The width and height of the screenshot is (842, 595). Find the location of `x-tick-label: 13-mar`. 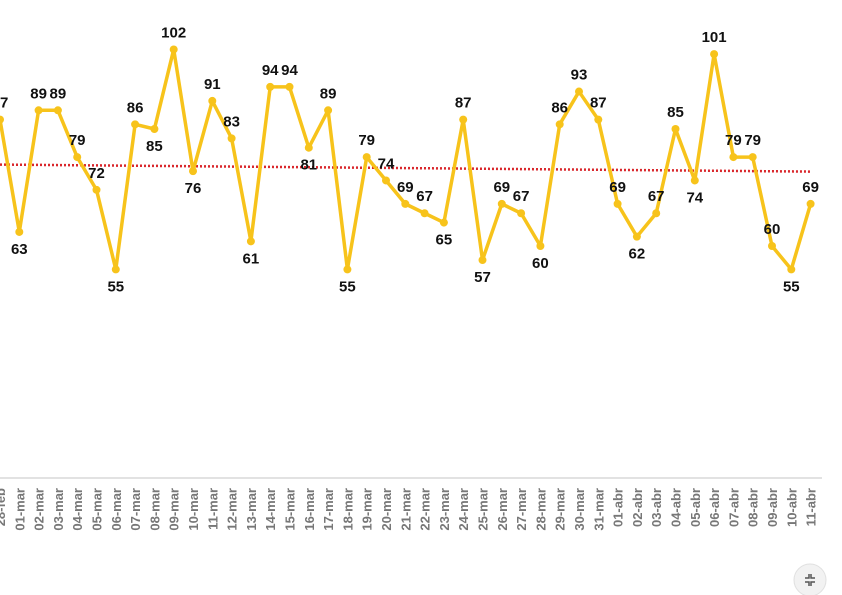

x-tick-label: 13-mar is located at coordinates (251, 509).